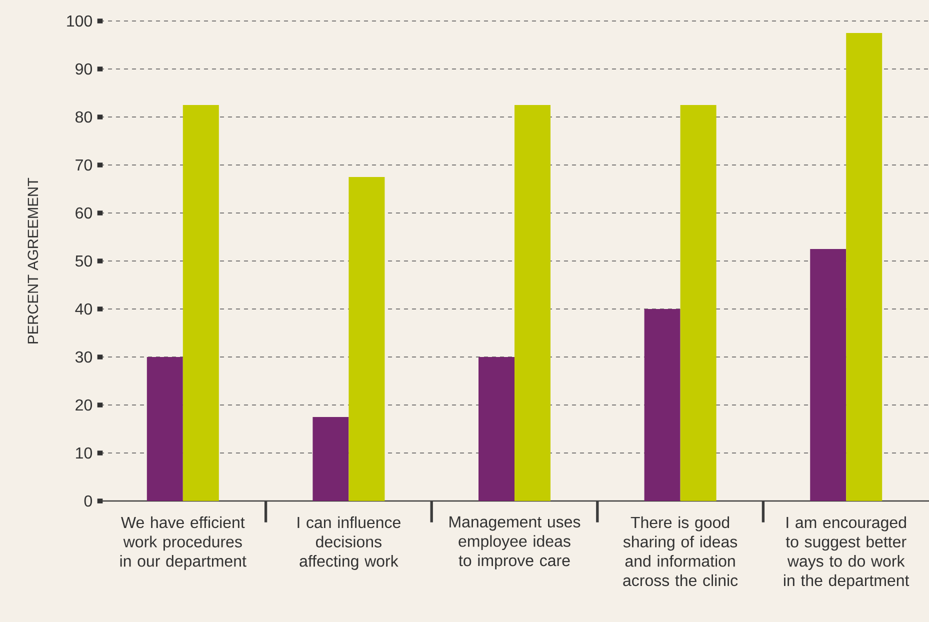  What do you see at coordinates (84, 213) in the screenshot?
I see `y-tick-label: 60` at bounding box center [84, 213].